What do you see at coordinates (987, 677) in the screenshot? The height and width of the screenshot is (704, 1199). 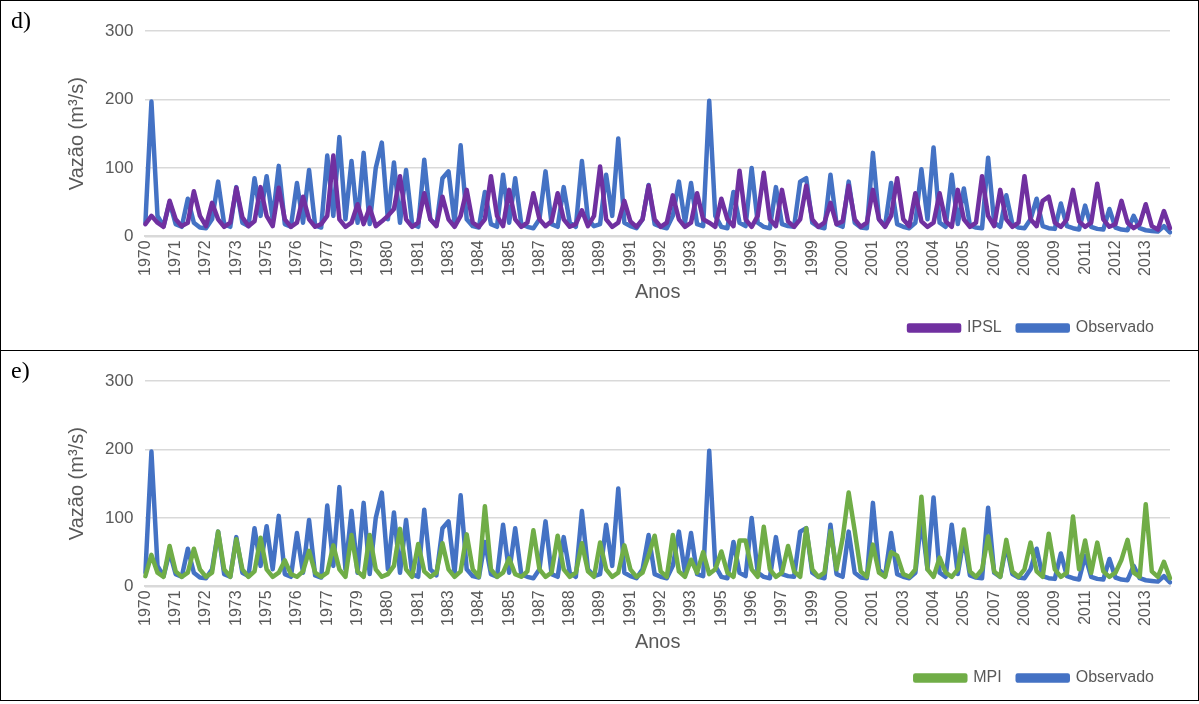 I see `legend-label: MPI` at bounding box center [987, 677].